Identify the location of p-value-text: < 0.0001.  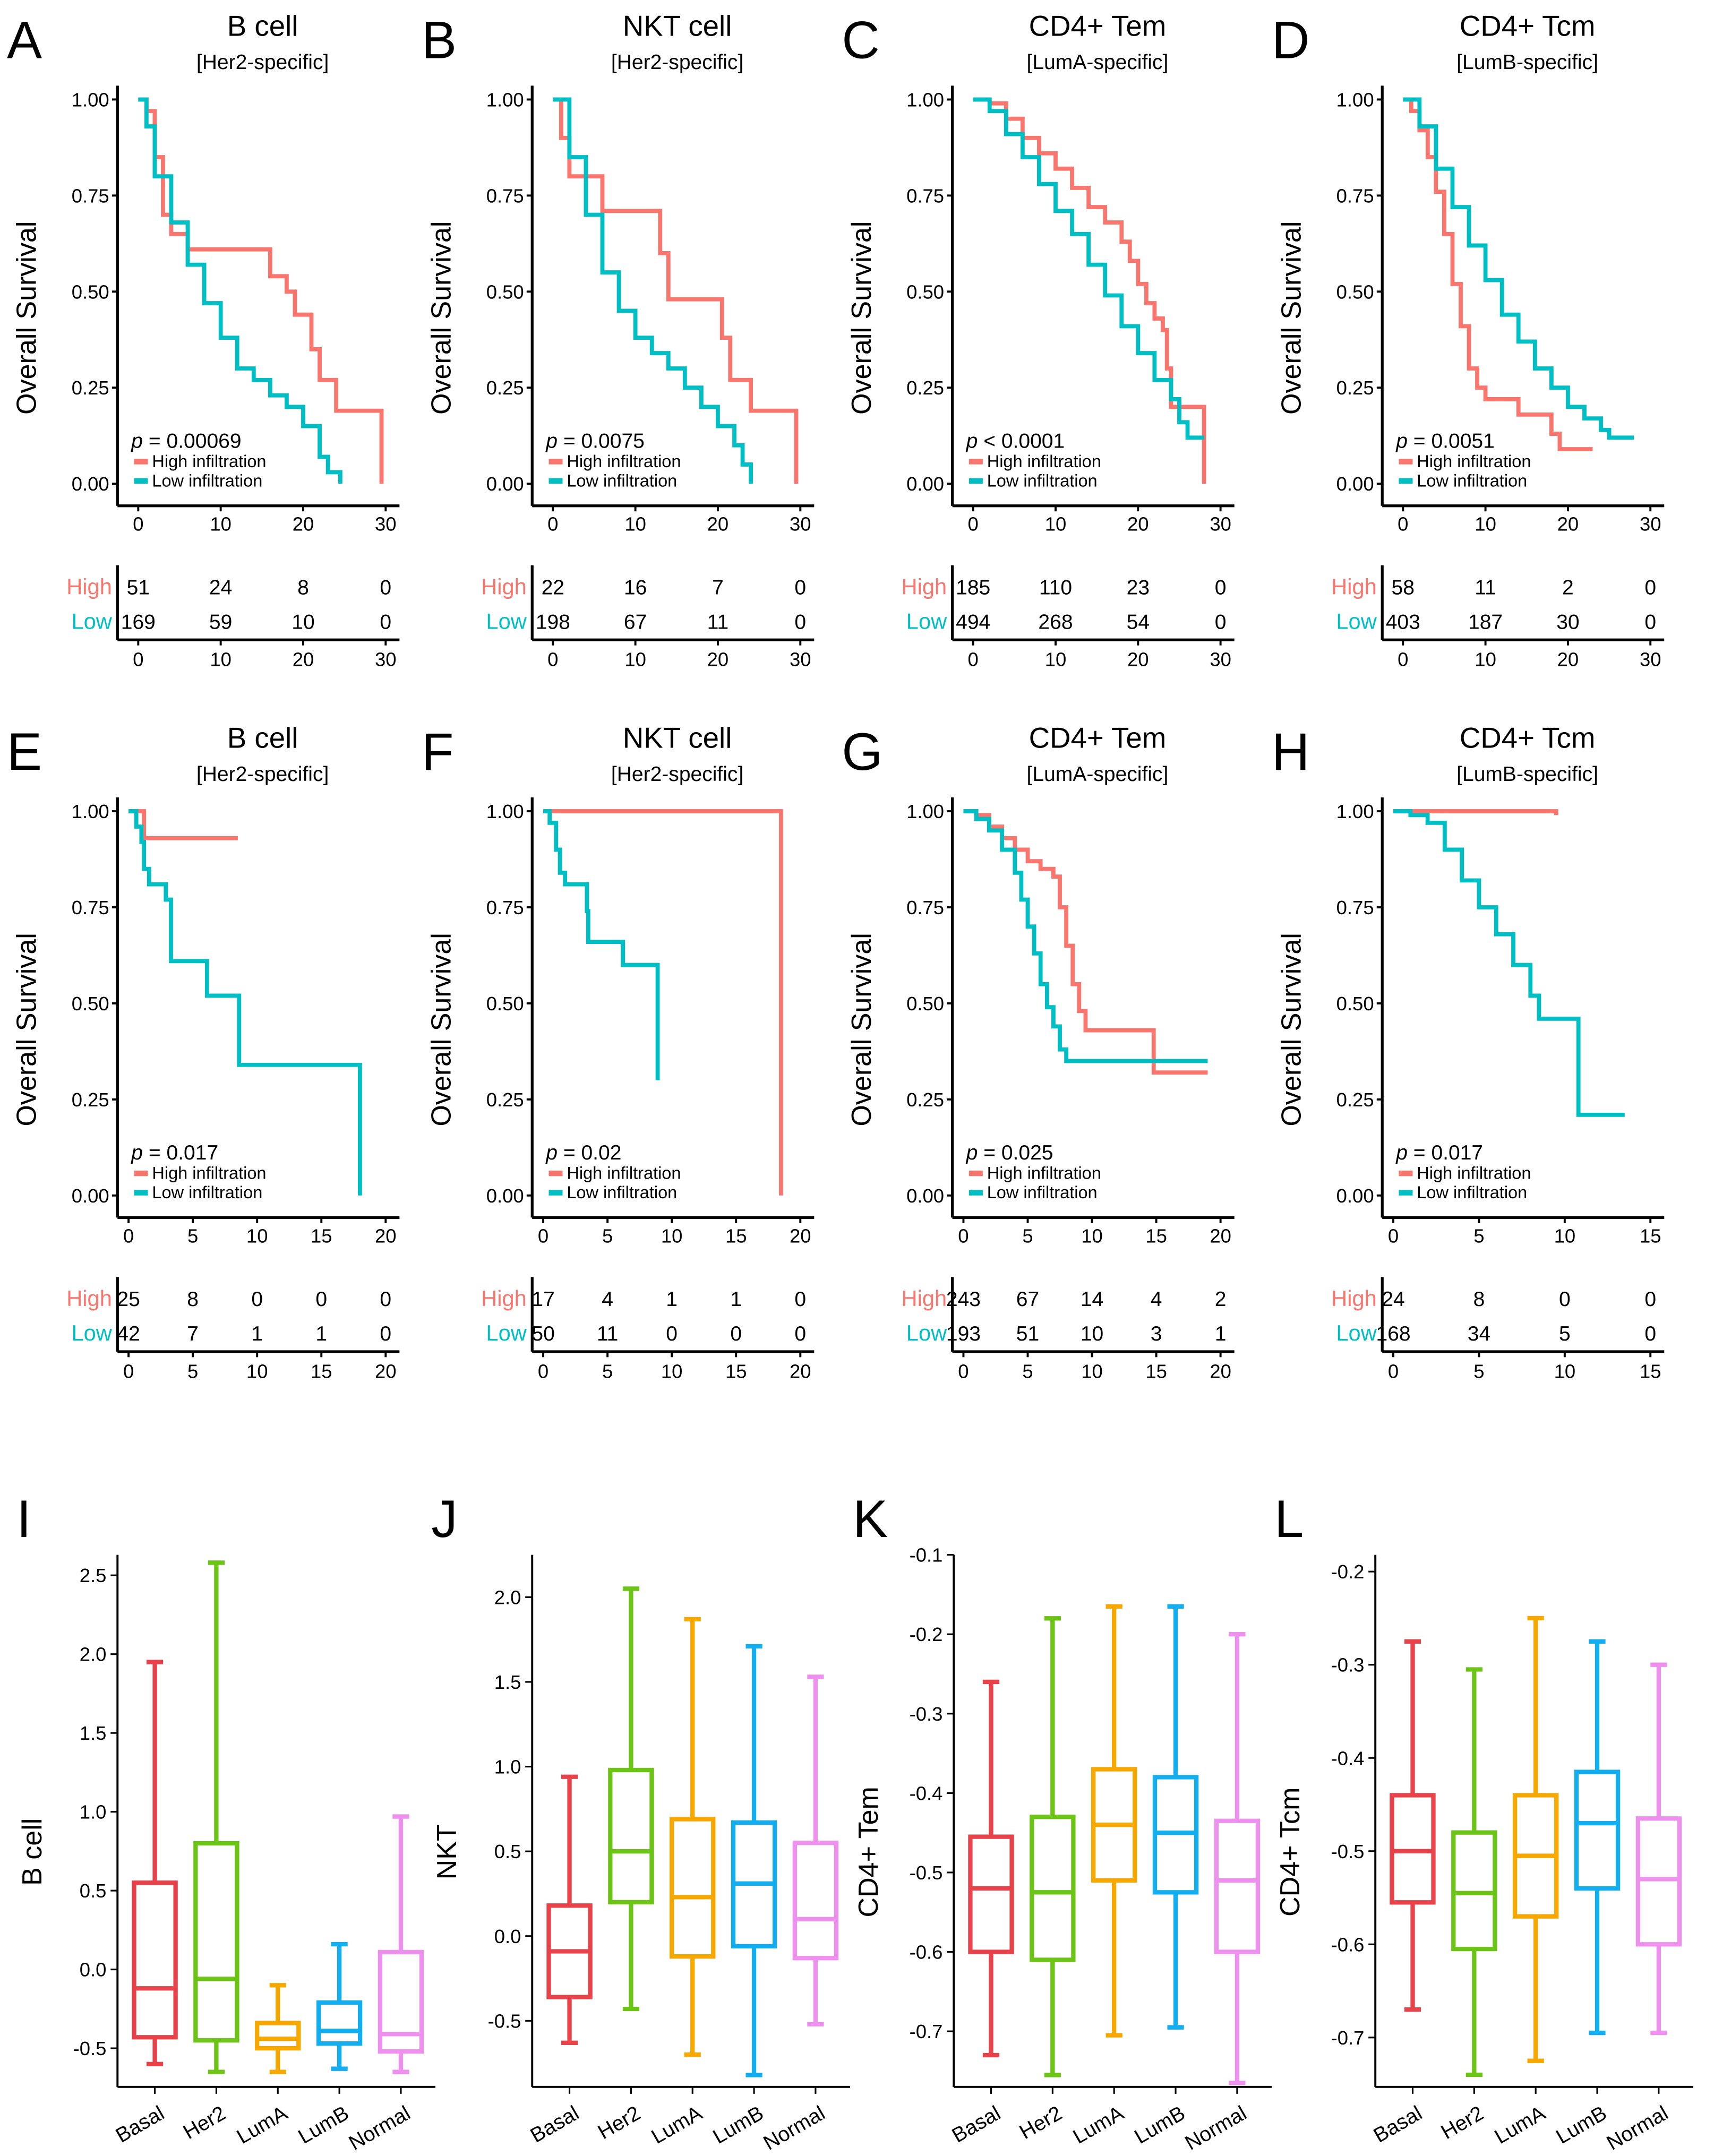
(1022, 441).